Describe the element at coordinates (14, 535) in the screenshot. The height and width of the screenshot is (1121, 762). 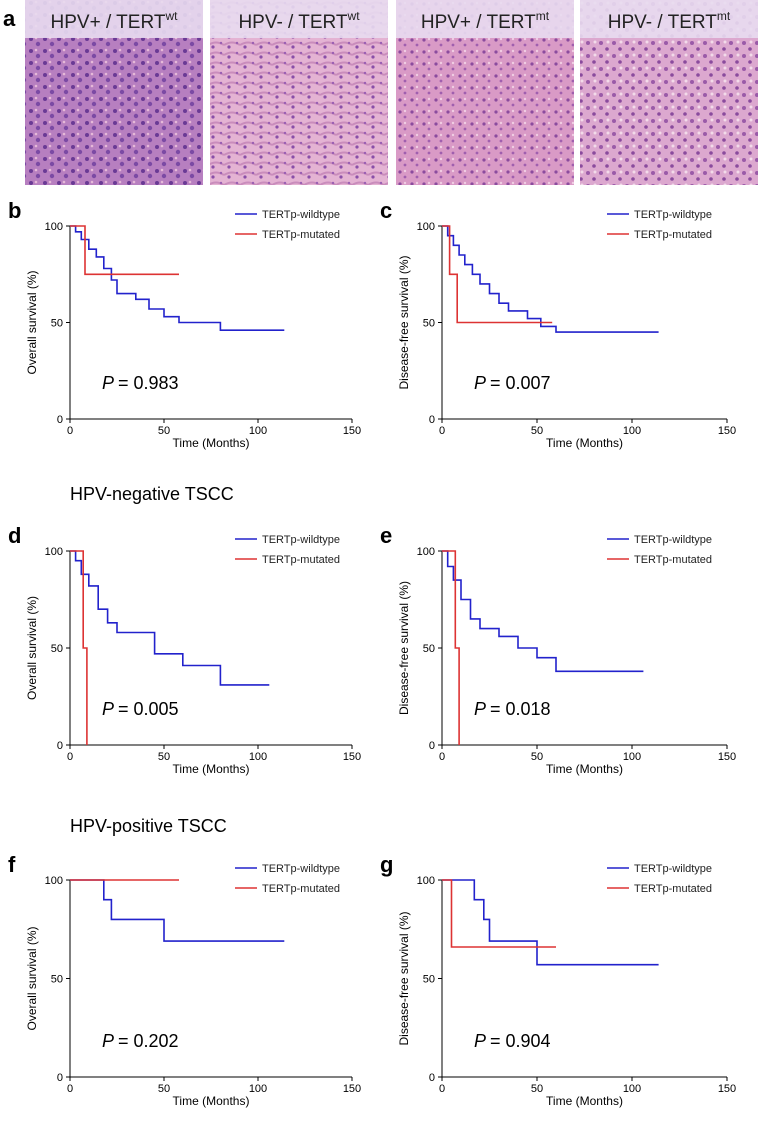
I see `panel-letter: d` at that location.